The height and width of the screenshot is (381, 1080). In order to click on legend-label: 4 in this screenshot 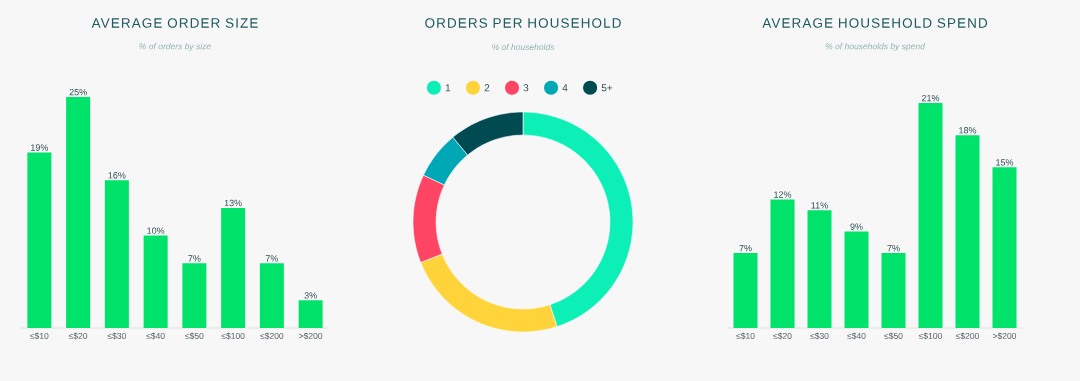, I will do `click(565, 88)`.